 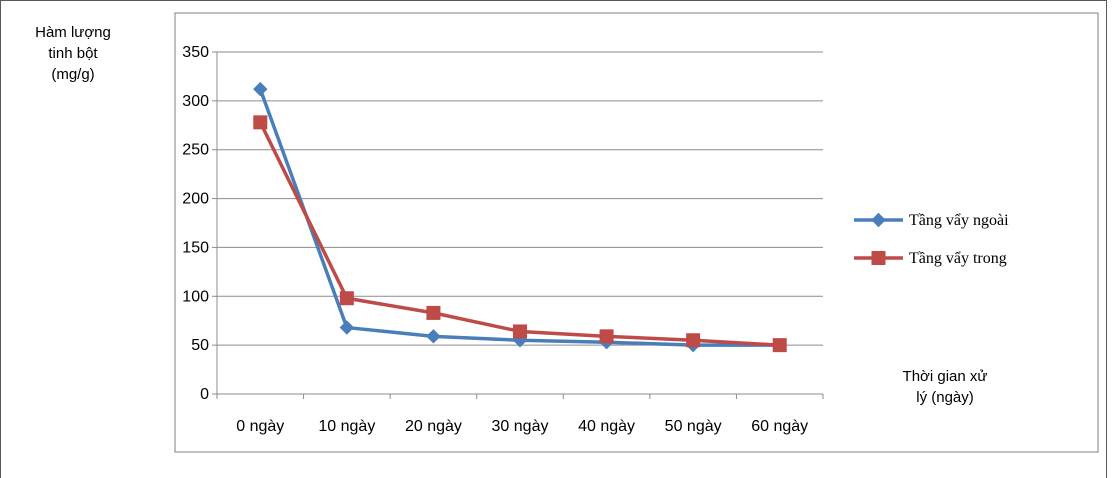 I want to click on legend-label: Tầng vẩy ngoài, so click(x=959, y=220).